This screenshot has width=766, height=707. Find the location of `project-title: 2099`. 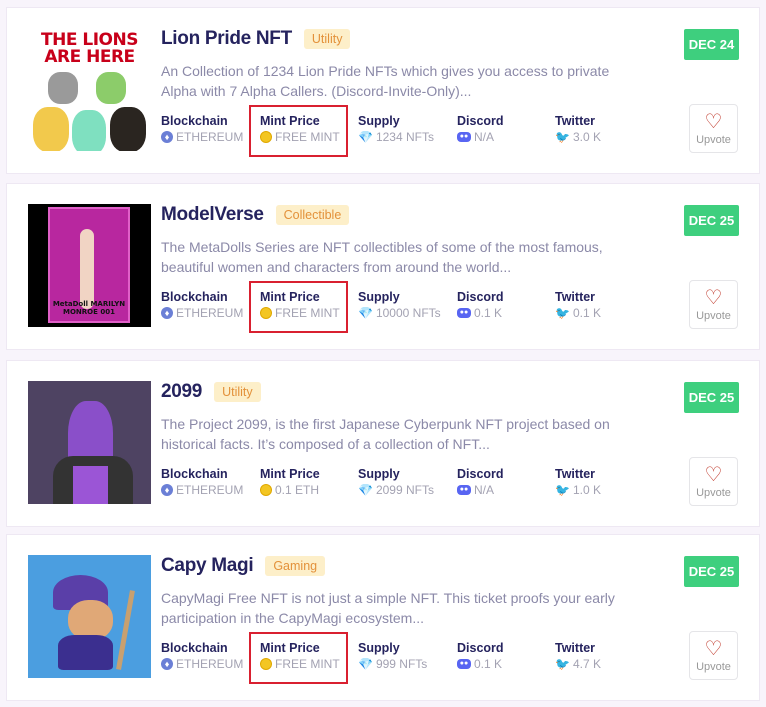

project-title: 2099 is located at coordinates (182, 391).